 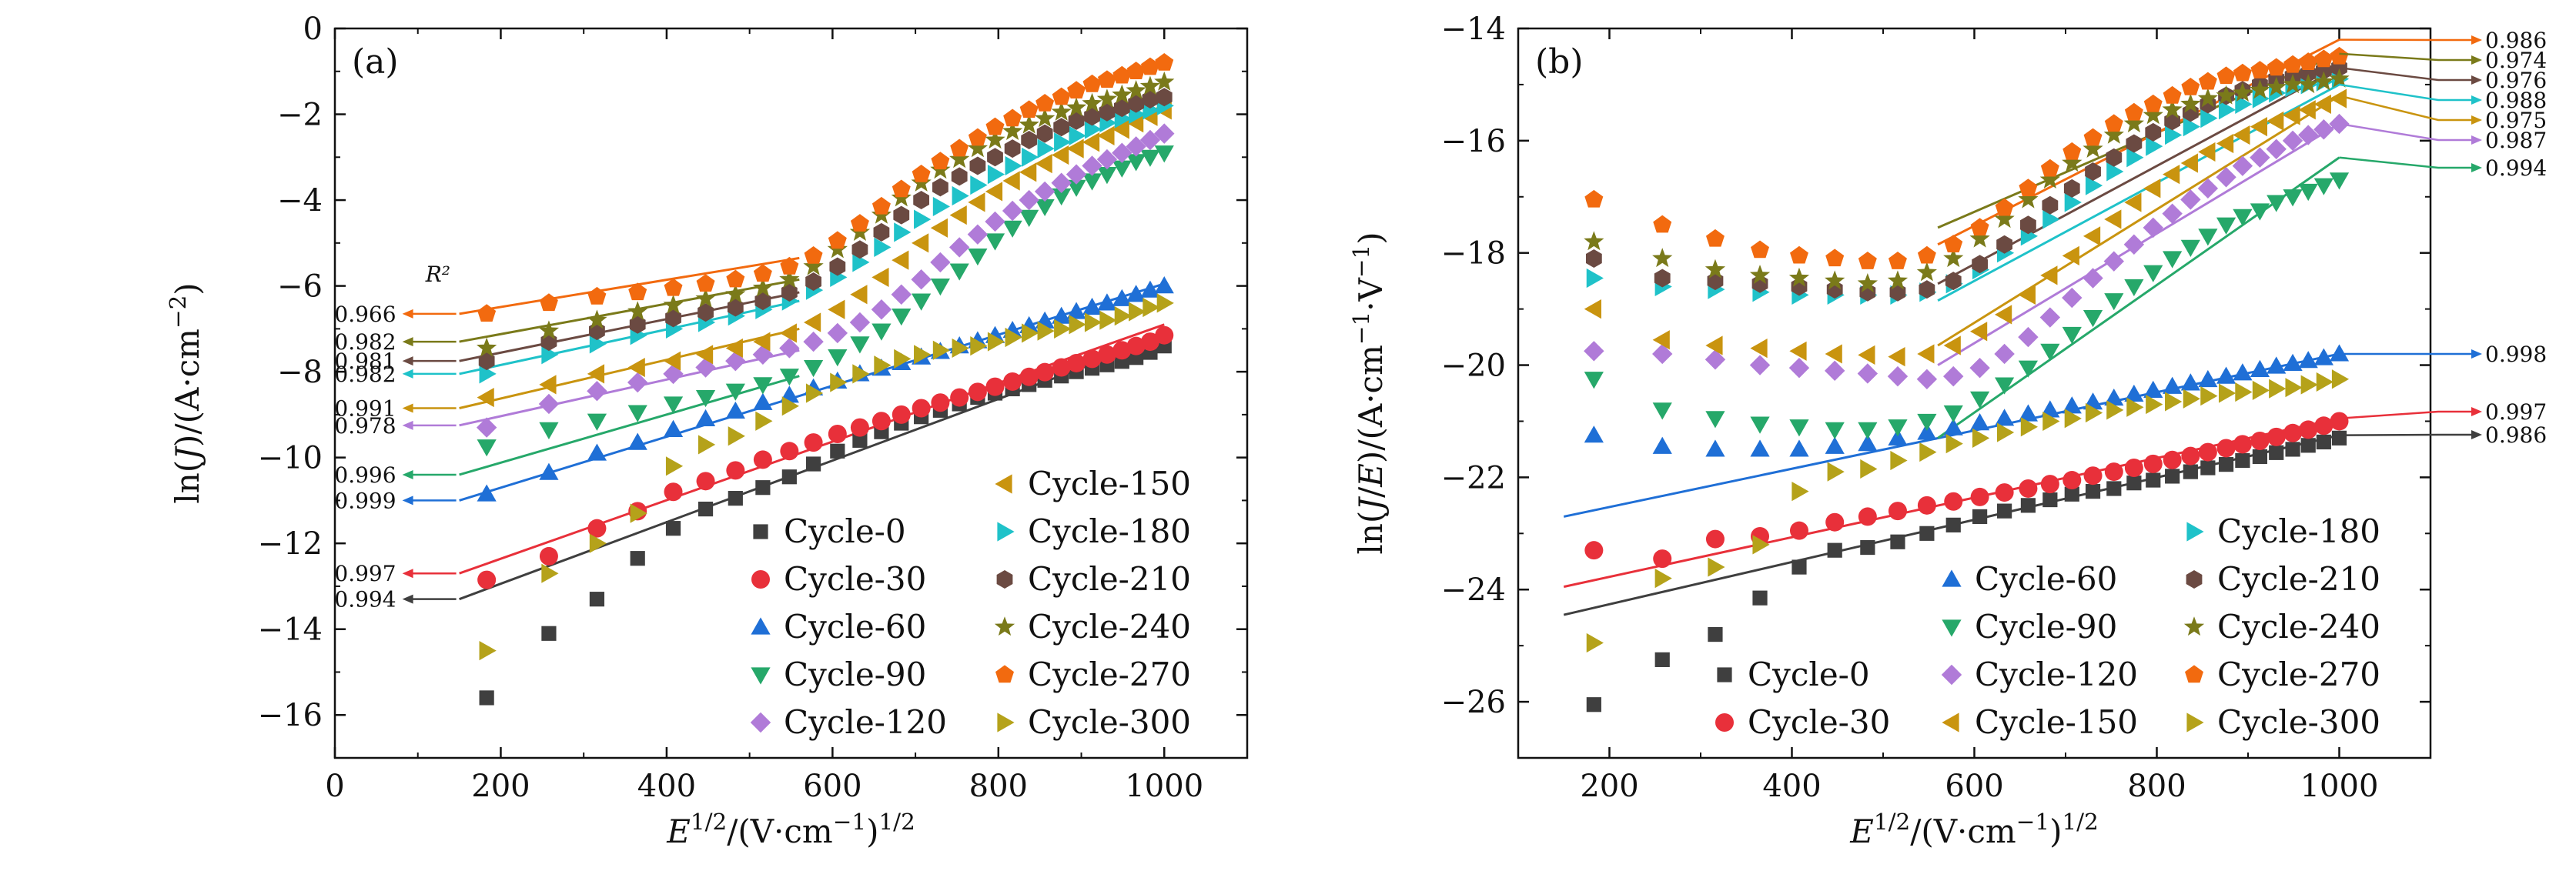 What do you see at coordinates (1473, 367) in the screenshot?
I see `y-tick-label: −20` at bounding box center [1473, 367].